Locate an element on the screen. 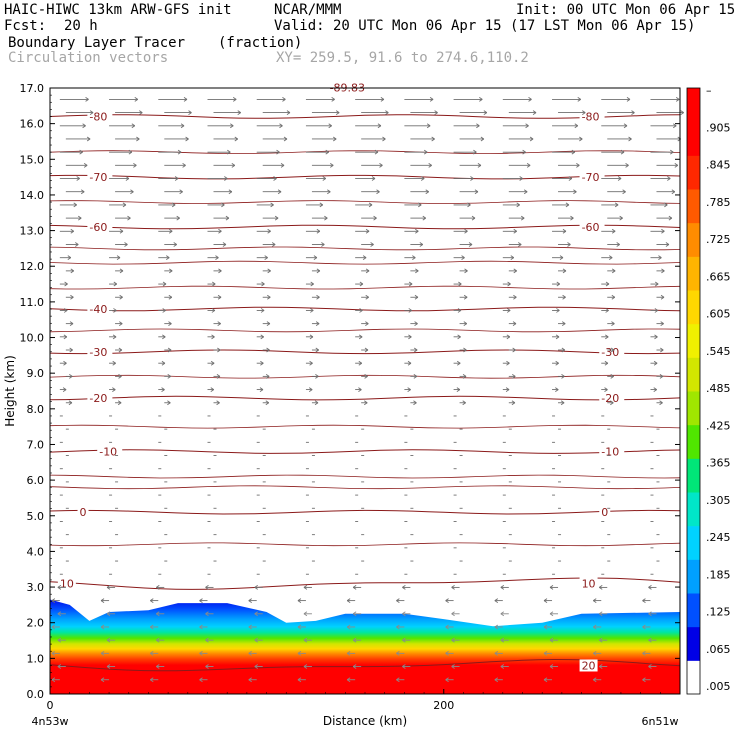 The image size is (740, 740). contour-label: 0 is located at coordinates (604, 512).